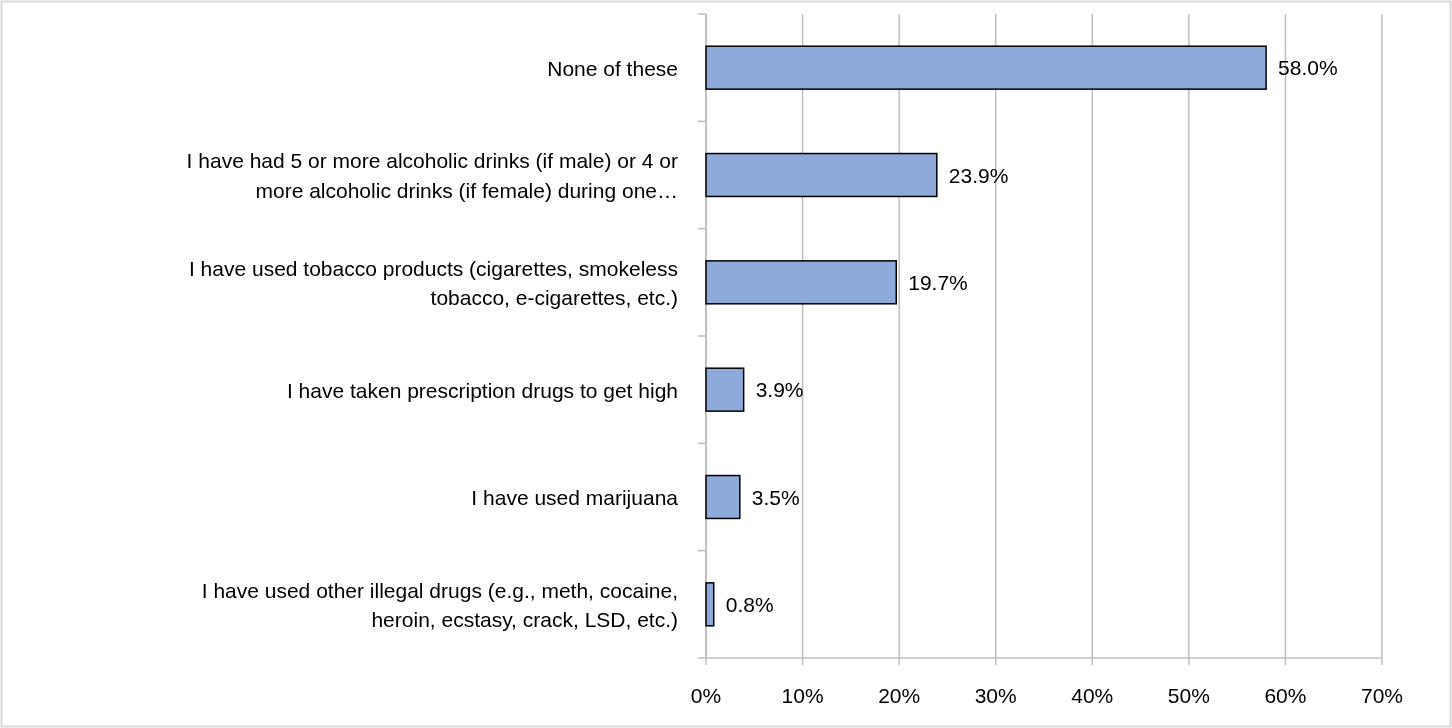 This screenshot has width=1452, height=728. What do you see at coordinates (482, 390) in the screenshot?
I see `y-tick-label: I have taken prescription drugs to get high` at bounding box center [482, 390].